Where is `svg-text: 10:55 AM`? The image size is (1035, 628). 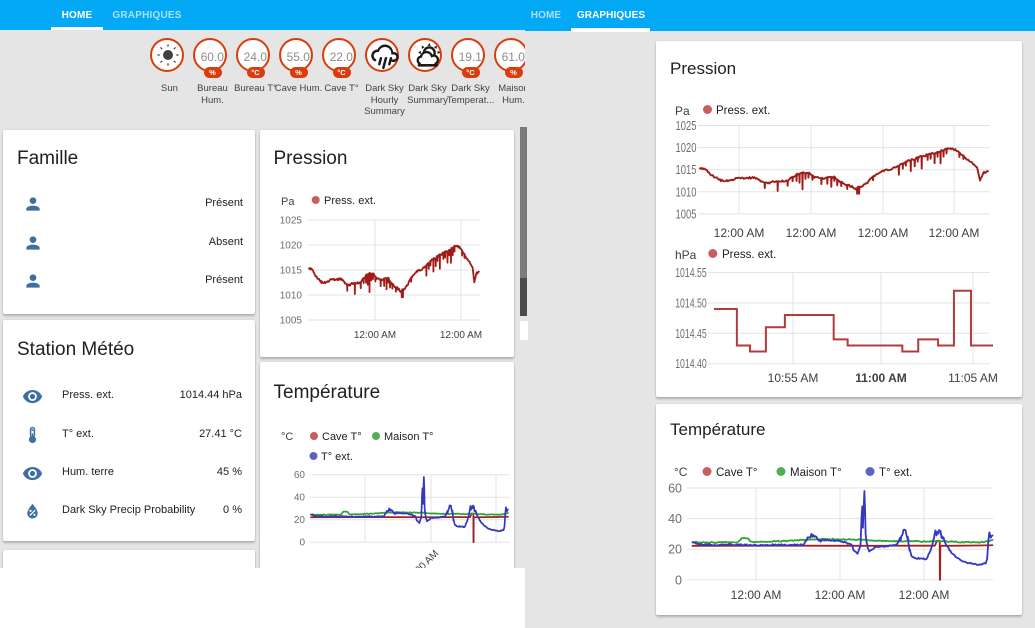
svg-text: 10:55 AM is located at coordinates (793, 378).